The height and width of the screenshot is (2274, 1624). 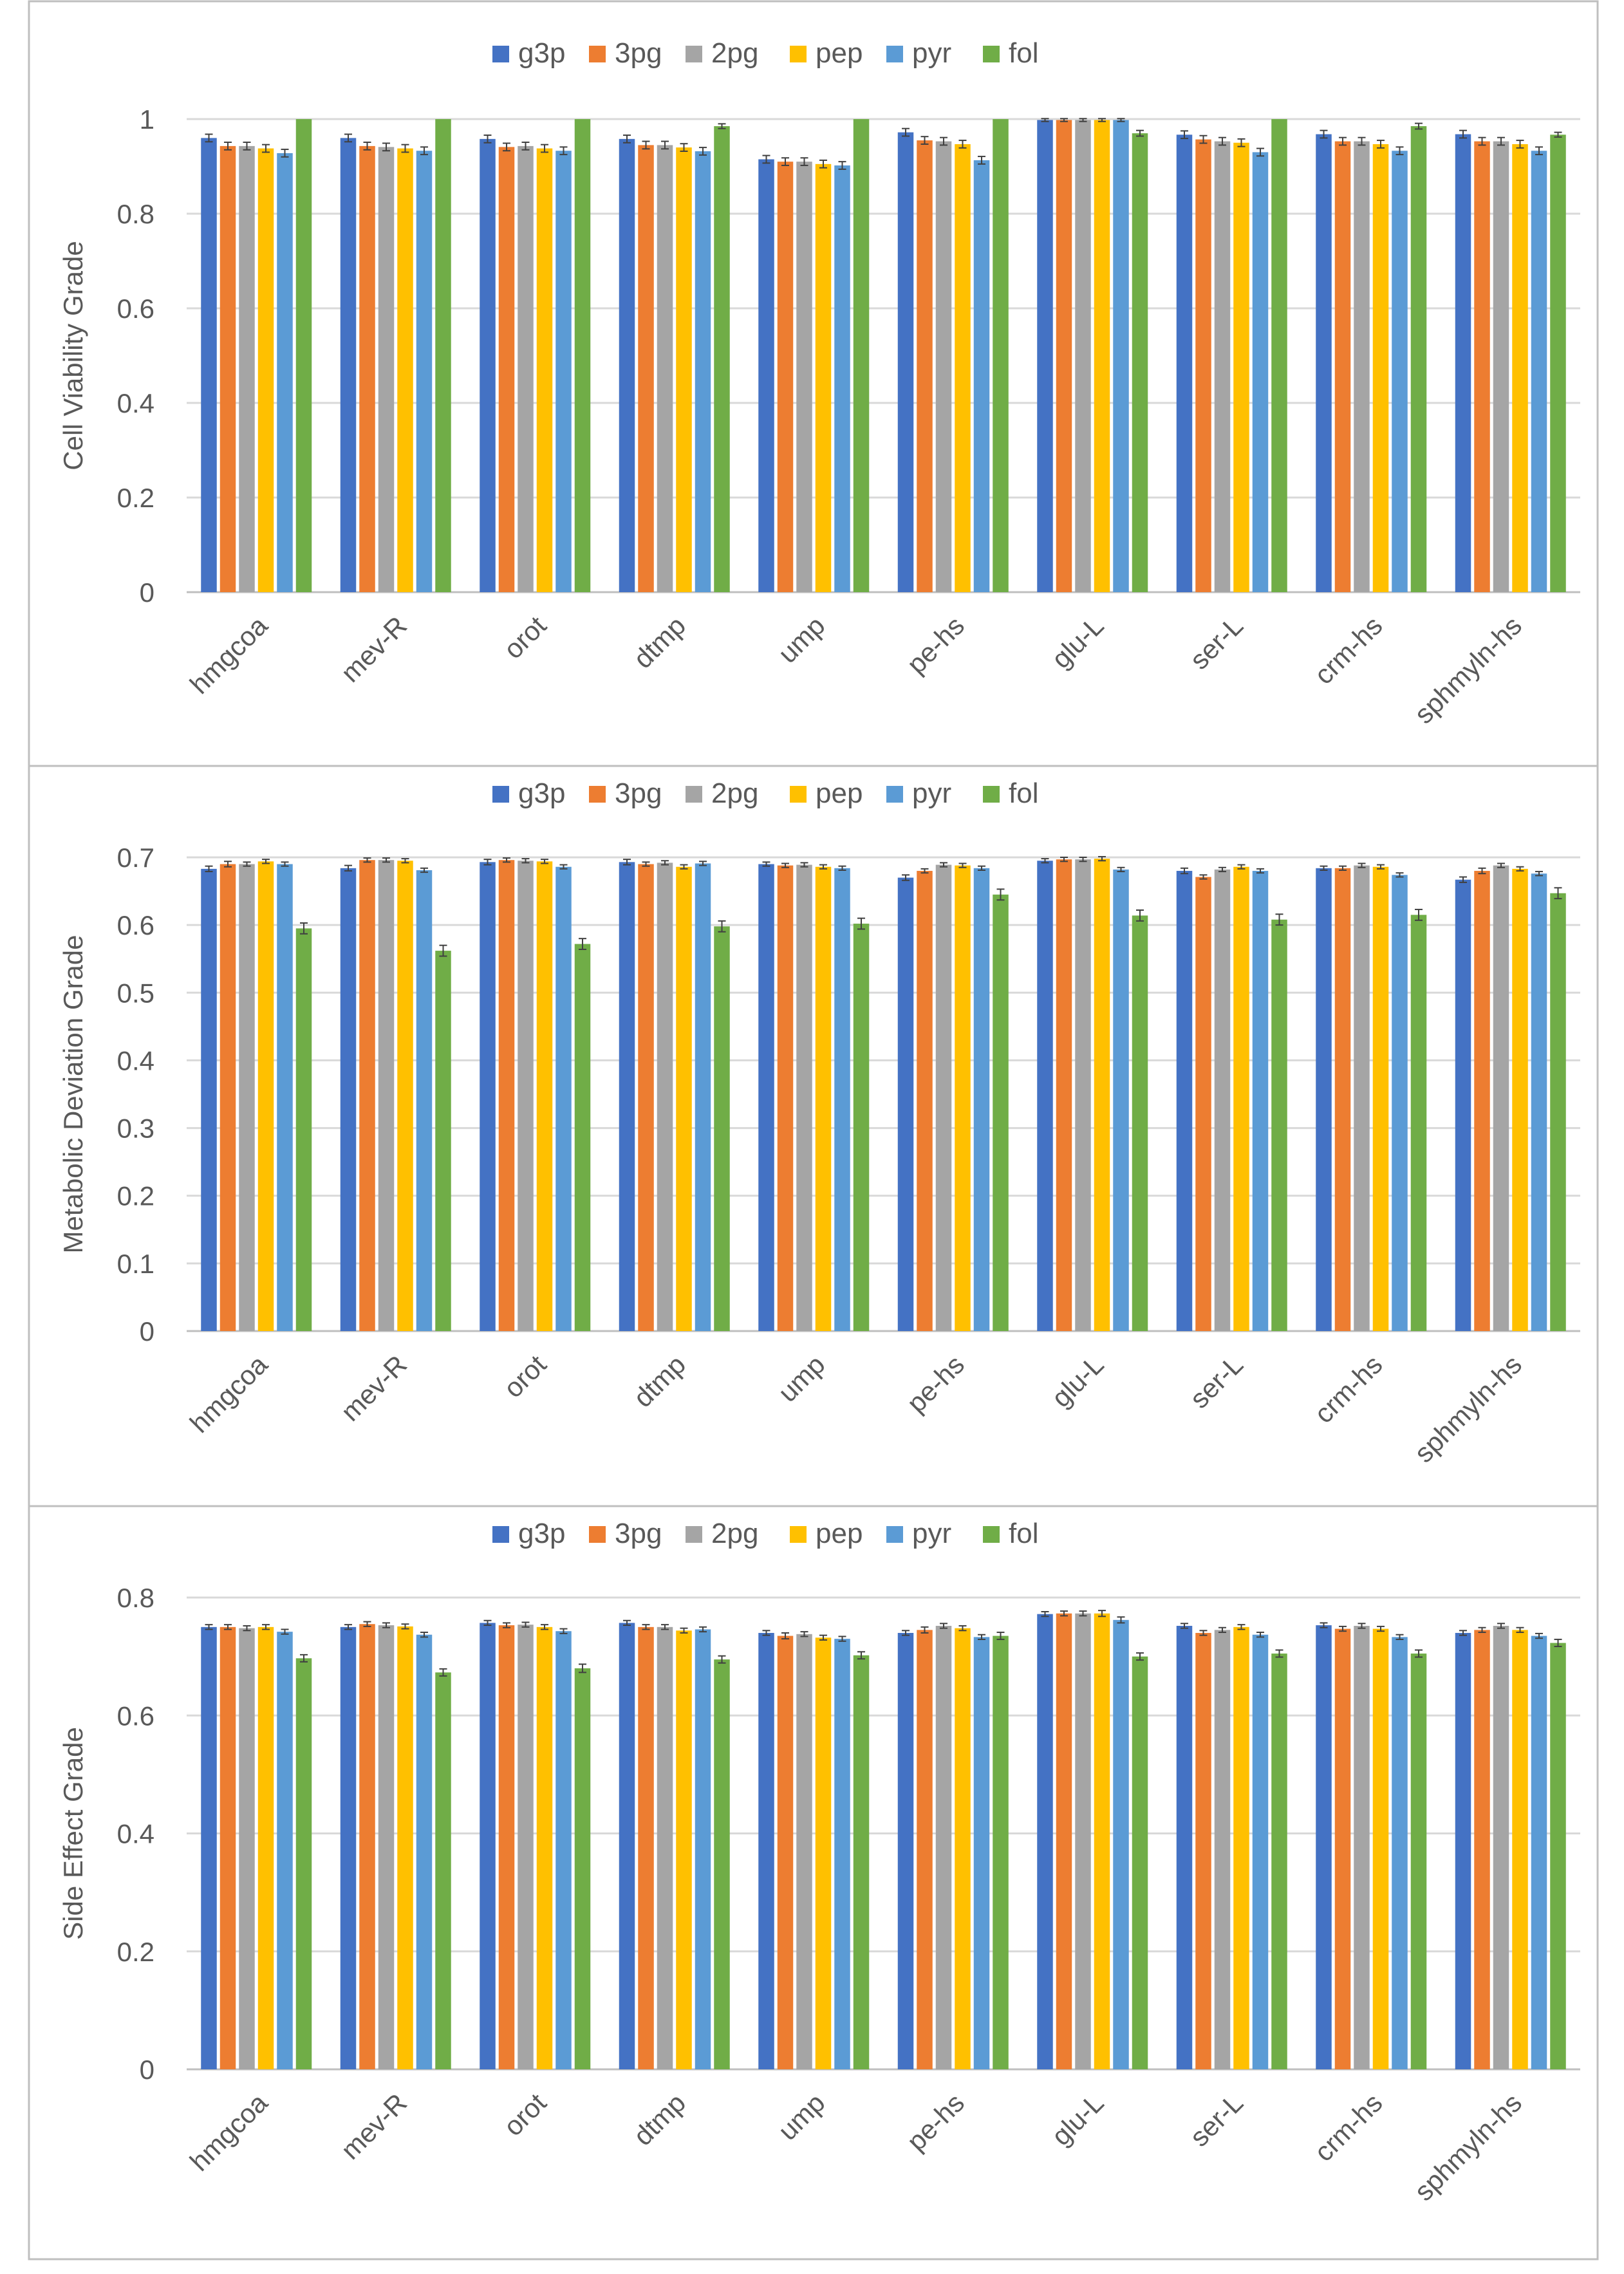 What do you see at coordinates (804, 1097) in the screenshot?
I see `bar-2pg-ump` at bounding box center [804, 1097].